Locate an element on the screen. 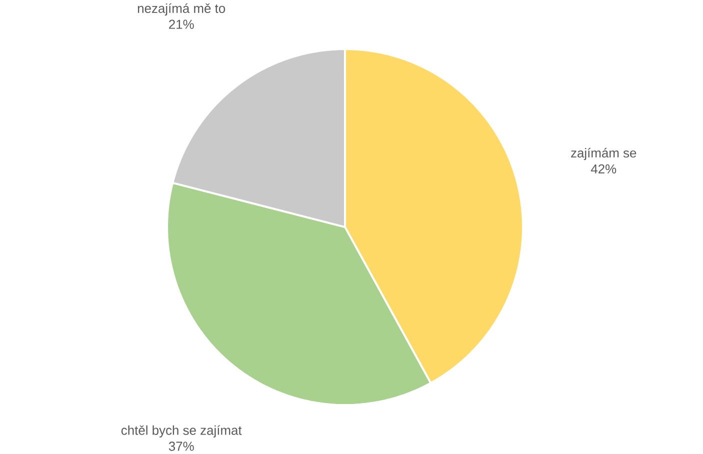 This screenshot has height=454, width=703. slice-label: chtěl bych se zajímat is located at coordinates (181, 431).